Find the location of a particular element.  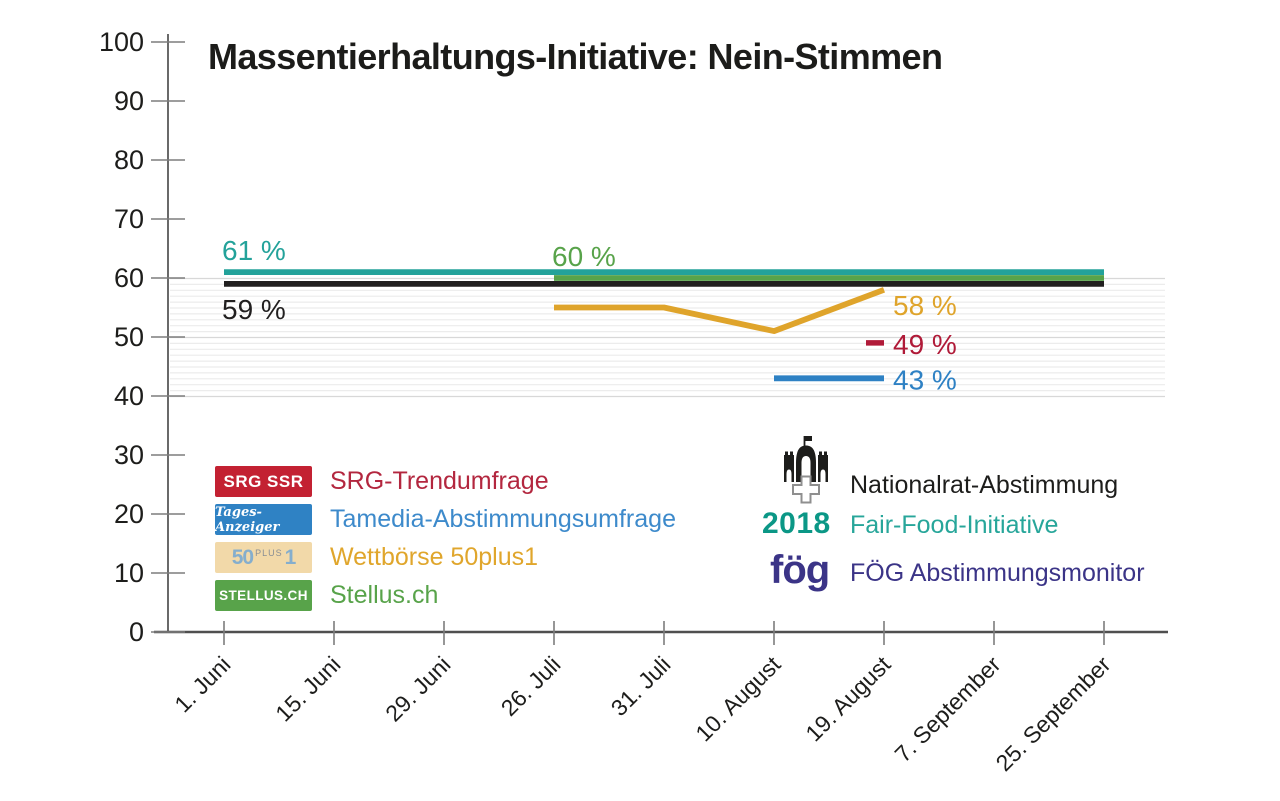

series-value-label-wettb-rse-50plus1: 58 % is located at coordinates (925, 305).